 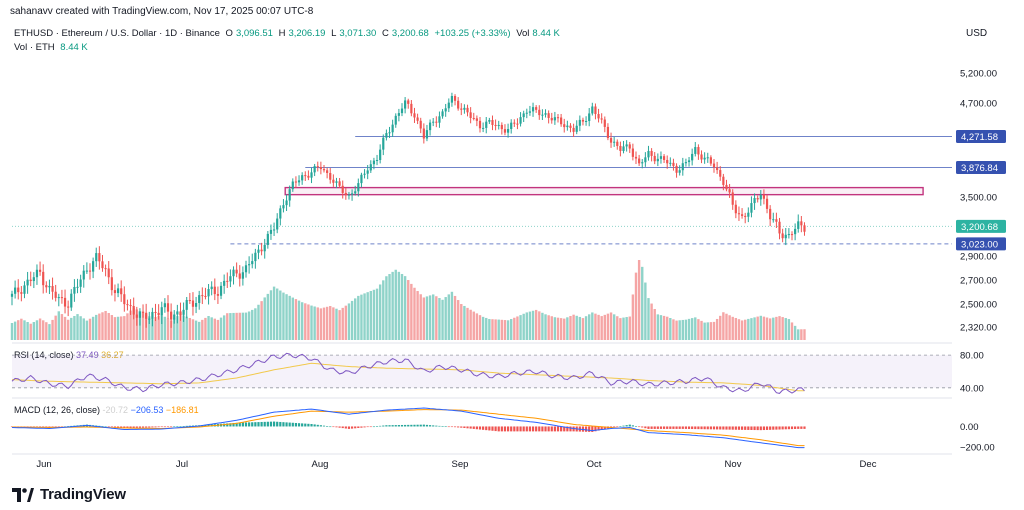 I want to click on vol-key: Vol, so click(x=523, y=33).